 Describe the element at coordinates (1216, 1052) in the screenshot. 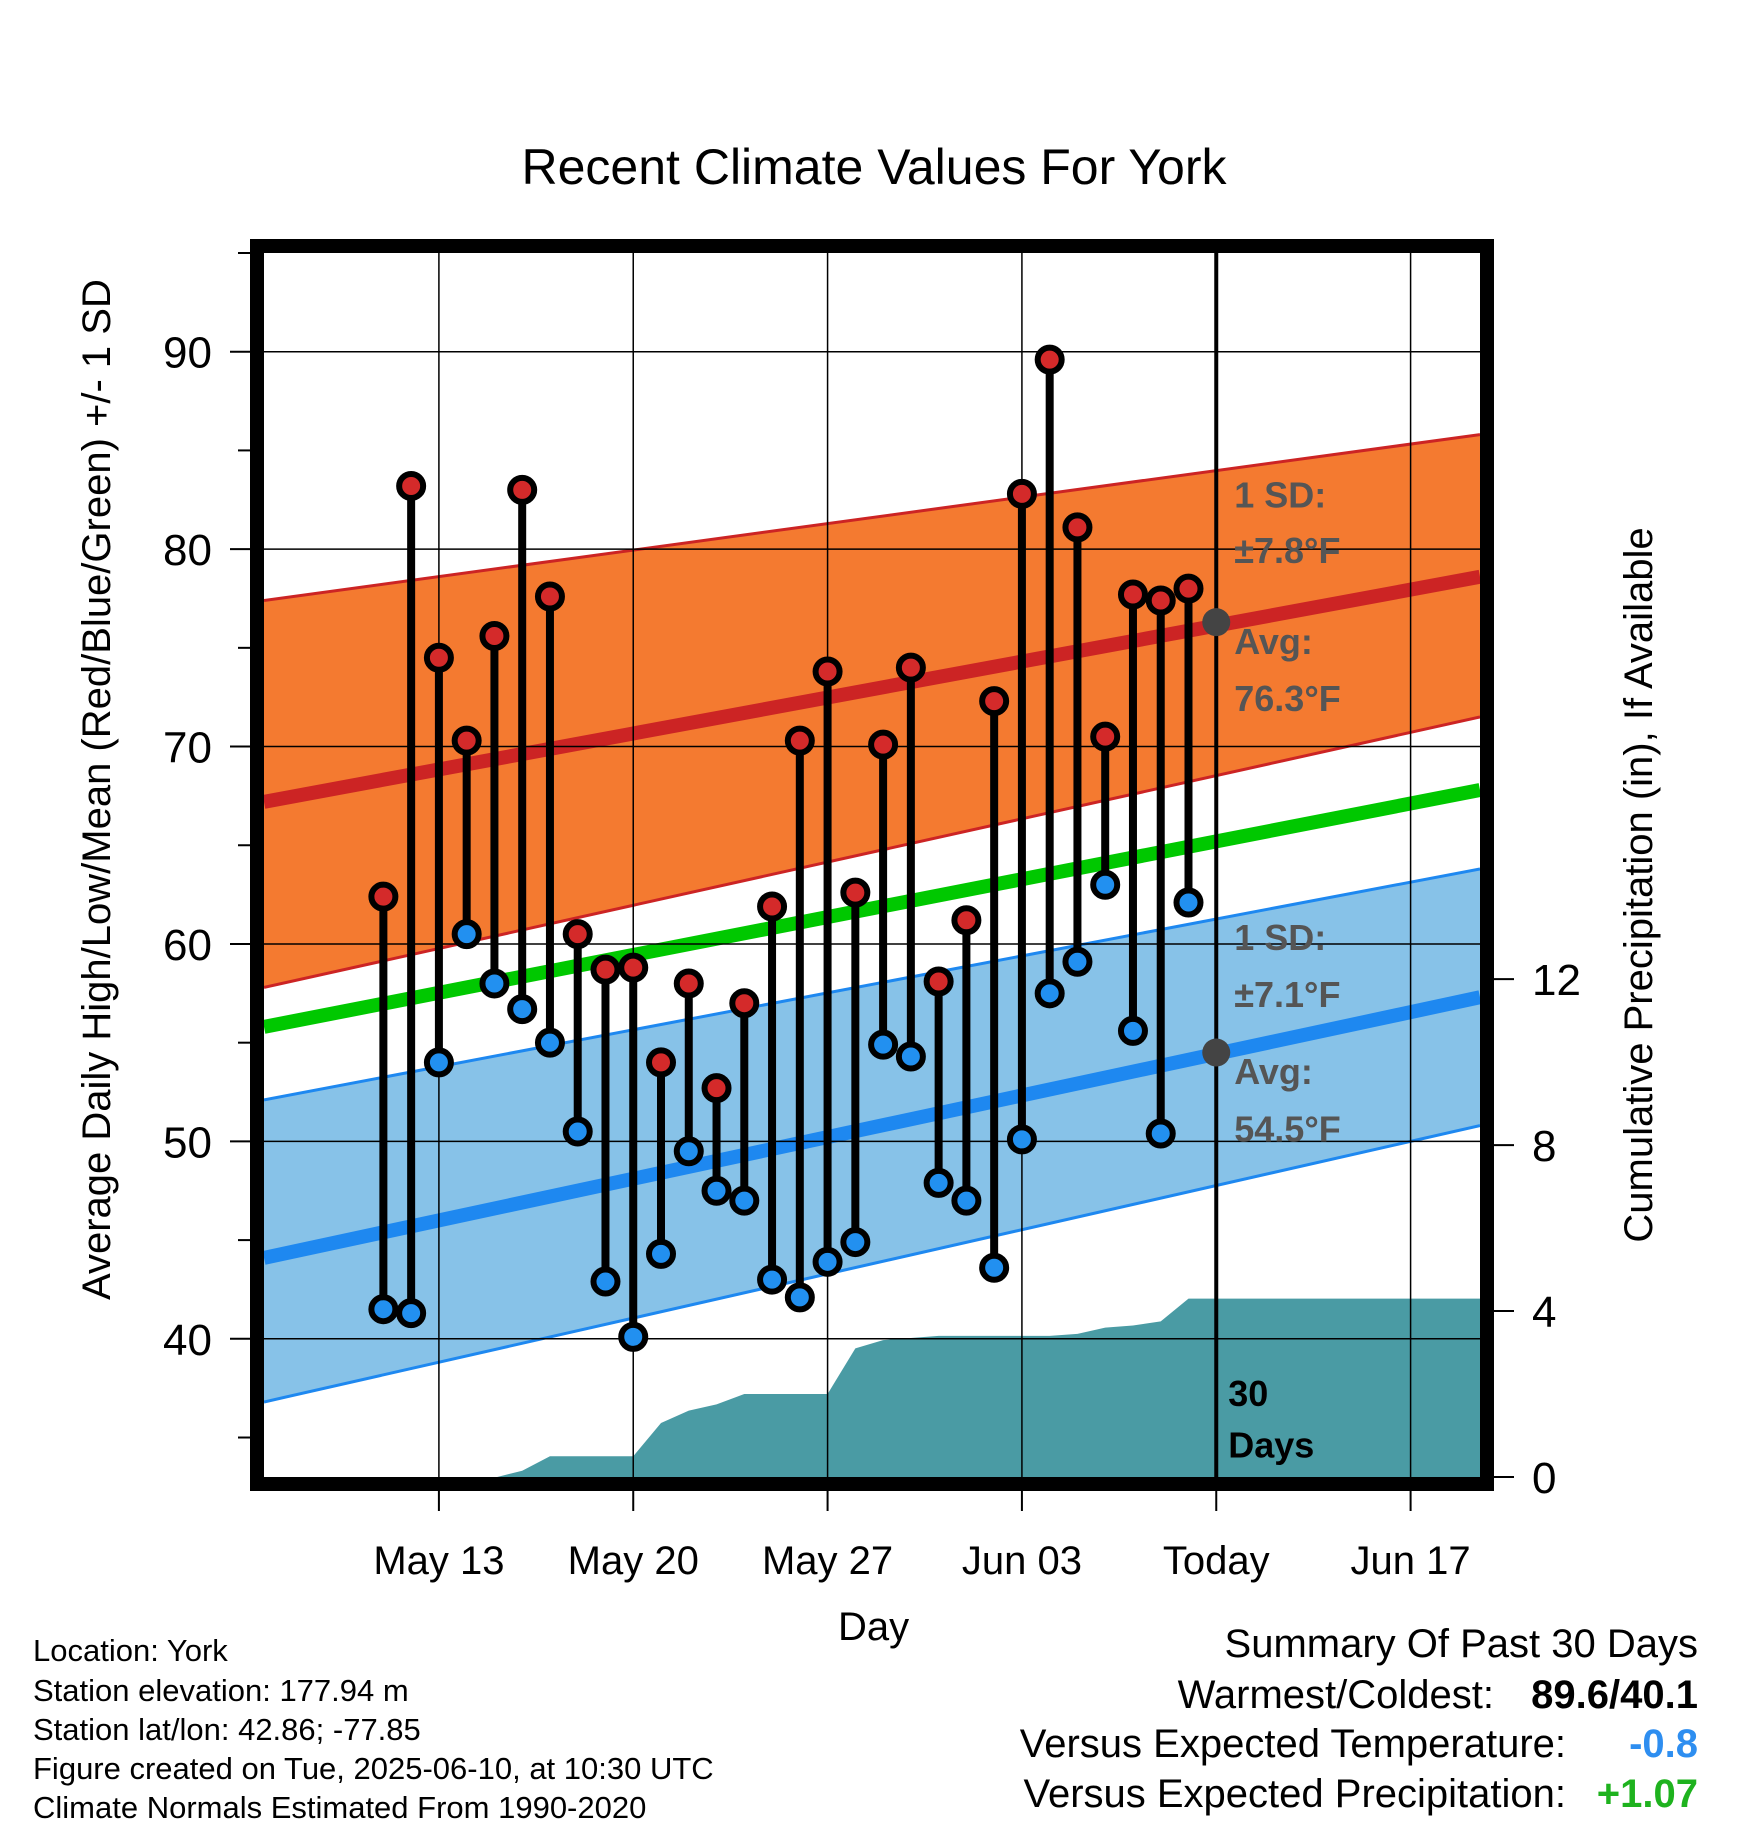

I see `today-low-marker` at that location.